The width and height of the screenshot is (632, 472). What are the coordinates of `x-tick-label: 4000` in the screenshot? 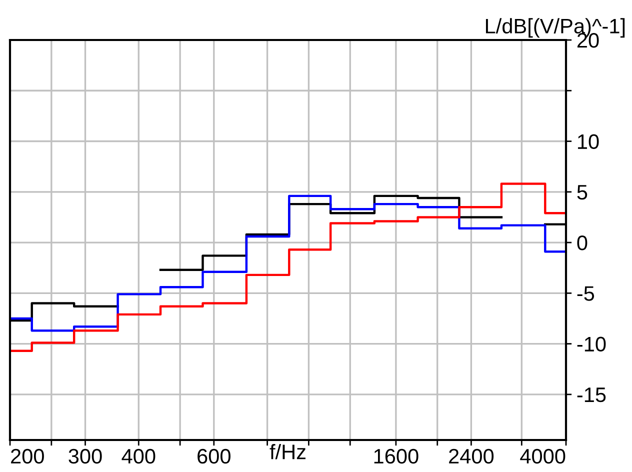 It's located at (543, 456).